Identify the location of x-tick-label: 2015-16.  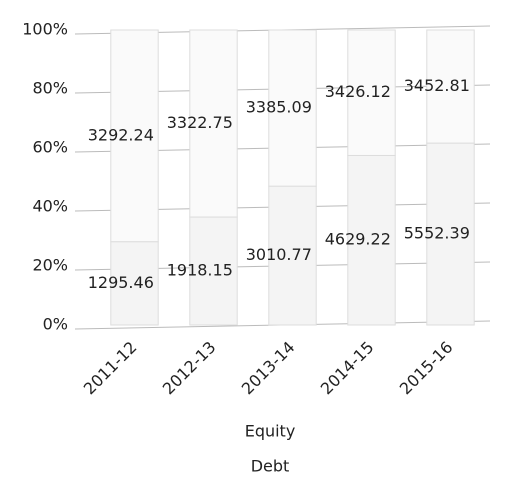
(426, 368).